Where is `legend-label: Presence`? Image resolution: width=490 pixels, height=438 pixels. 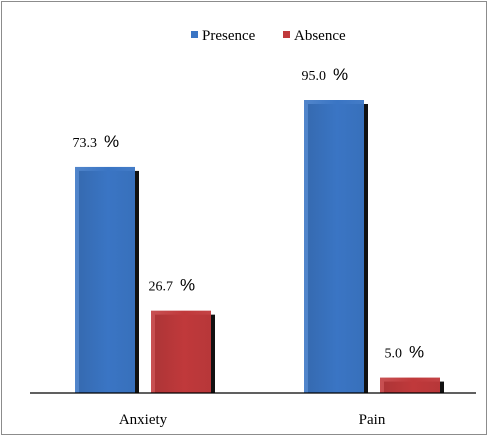
legend-label: Presence is located at coordinates (229, 36).